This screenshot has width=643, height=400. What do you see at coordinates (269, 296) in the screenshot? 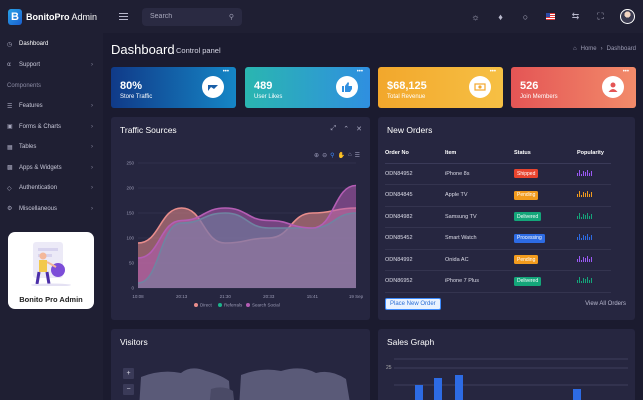
I see `x-tick-label: 20:33` at bounding box center [269, 296].